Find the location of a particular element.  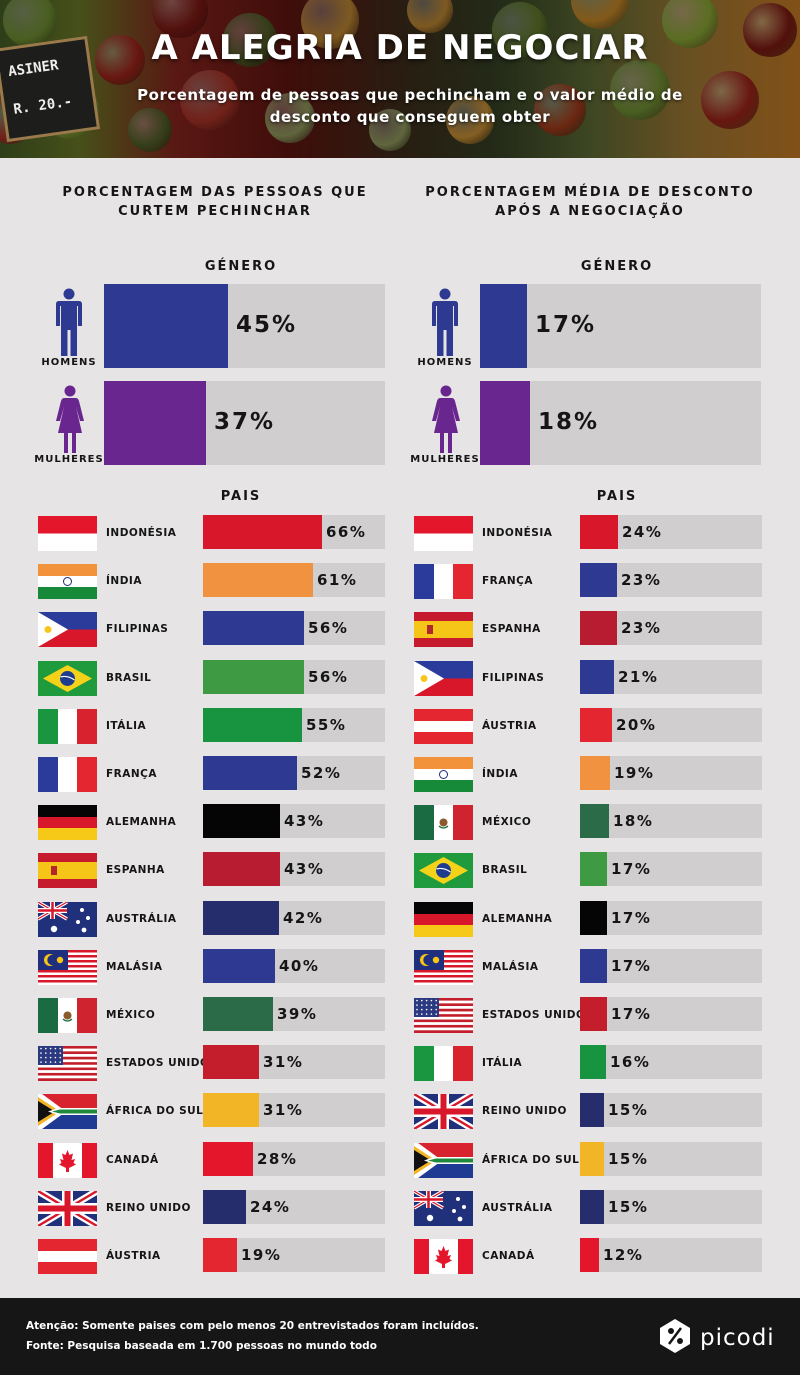

value-label: 18% is located at coordinates (633, 821).